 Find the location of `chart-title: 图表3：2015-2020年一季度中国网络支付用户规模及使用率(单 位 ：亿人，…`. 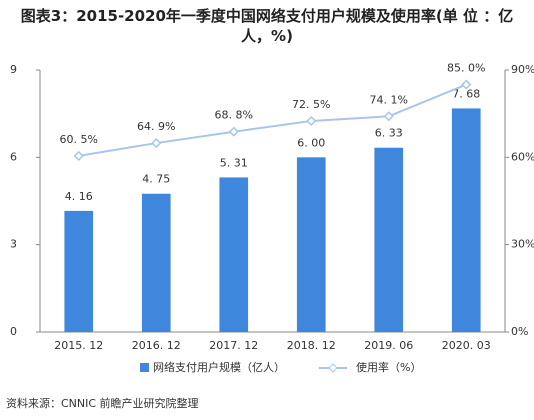

chart-title: 图表3：2015-2020年一季度中国网络支付用户规模及使用率(单 位 ：亿人，… is located at coordinates (267, 26).